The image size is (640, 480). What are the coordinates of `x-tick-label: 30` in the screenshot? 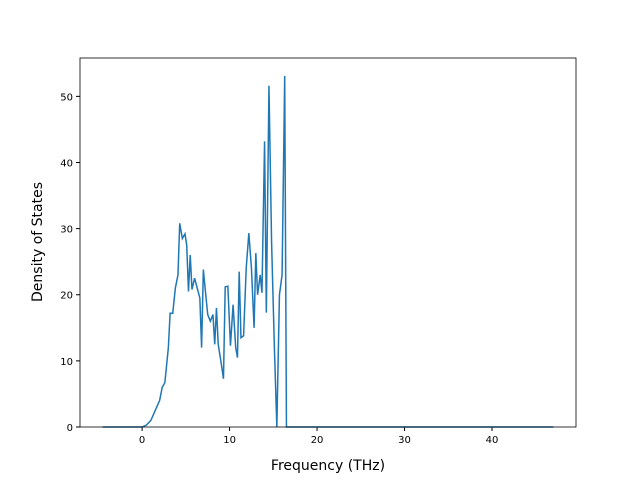 It's located at (404, 440).